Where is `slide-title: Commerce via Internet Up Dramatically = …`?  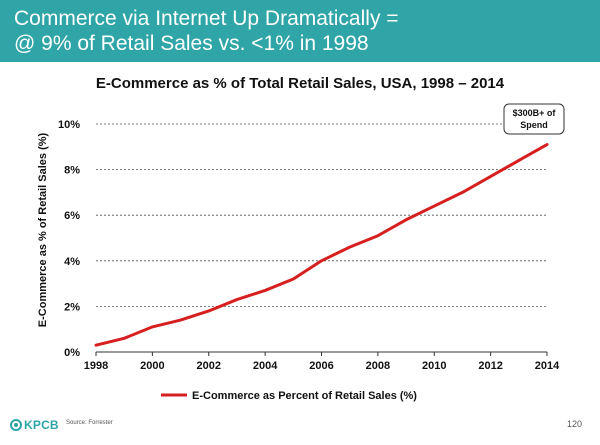 slide-title: Commerce via Internet Up Dramatically = … is located at coordinates (304, 31).